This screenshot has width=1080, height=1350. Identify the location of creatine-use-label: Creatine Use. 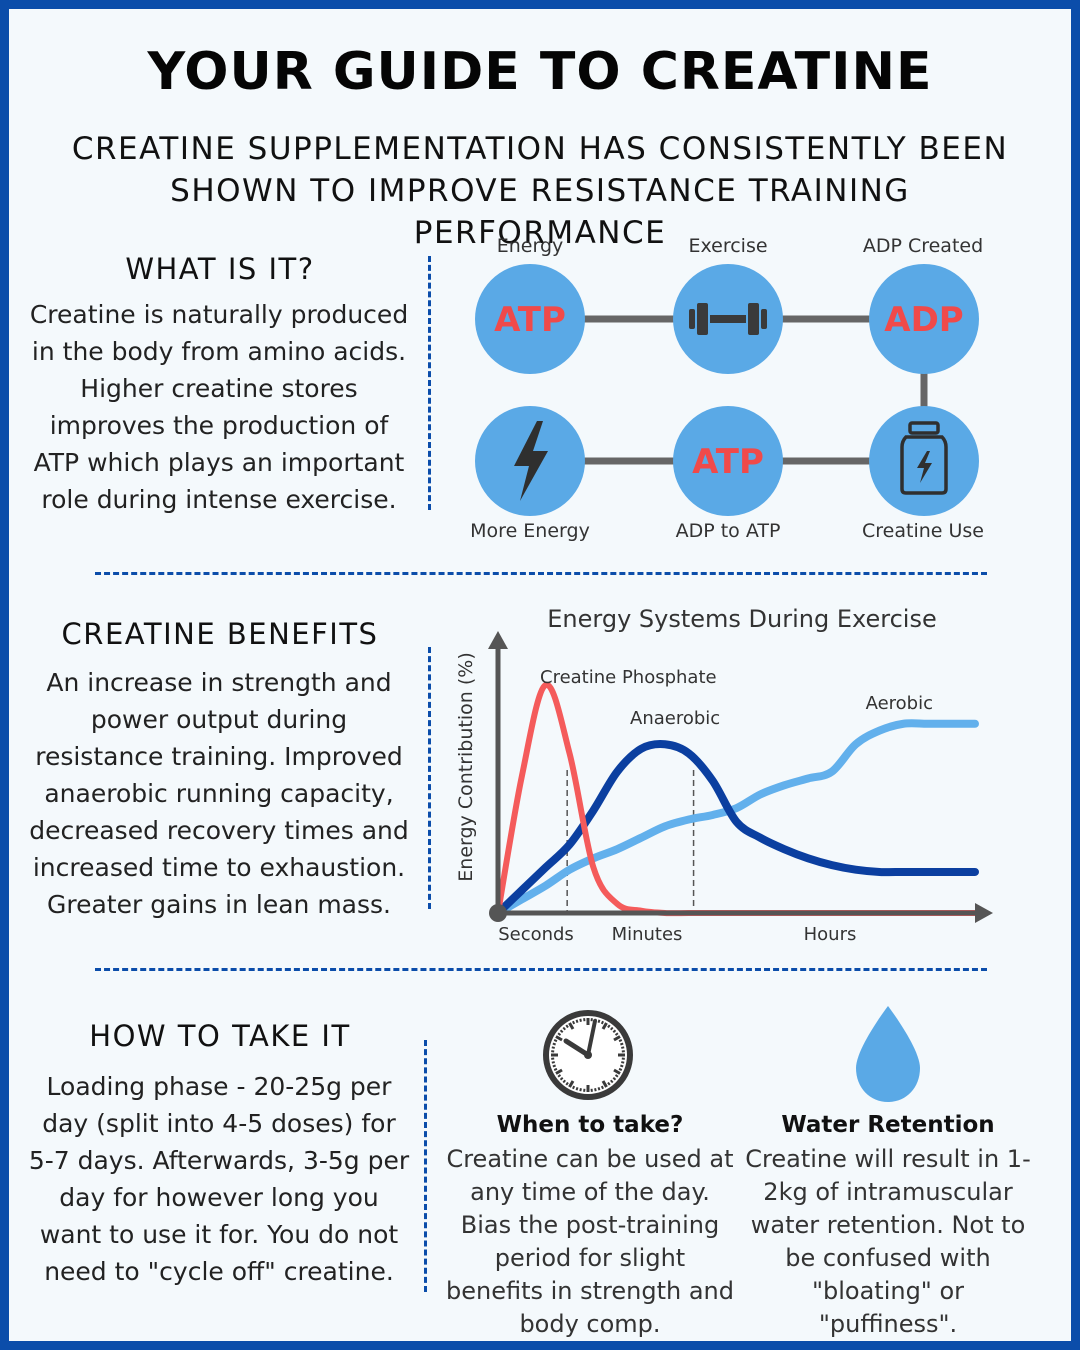
(923, 531).